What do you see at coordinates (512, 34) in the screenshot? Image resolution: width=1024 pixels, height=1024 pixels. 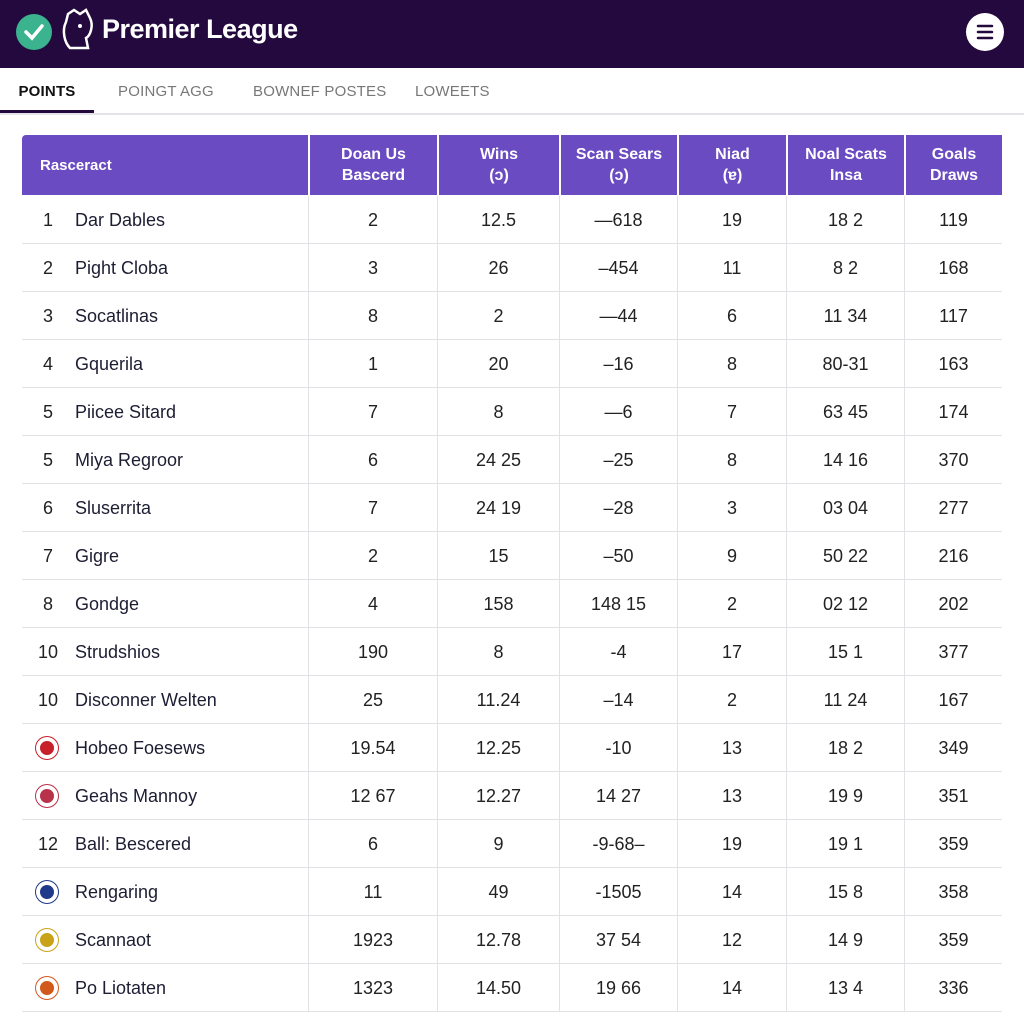 I see `top-bar: Premier League` at bounding box center [512, 34].